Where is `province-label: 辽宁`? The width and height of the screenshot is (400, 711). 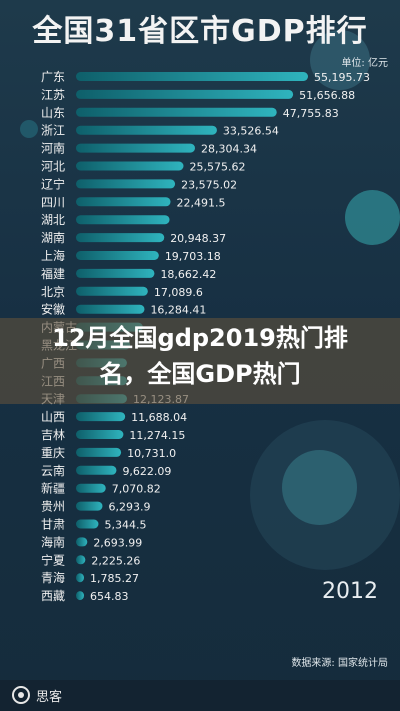
province-label: 辽宁 is located at coordinates (53, 183).